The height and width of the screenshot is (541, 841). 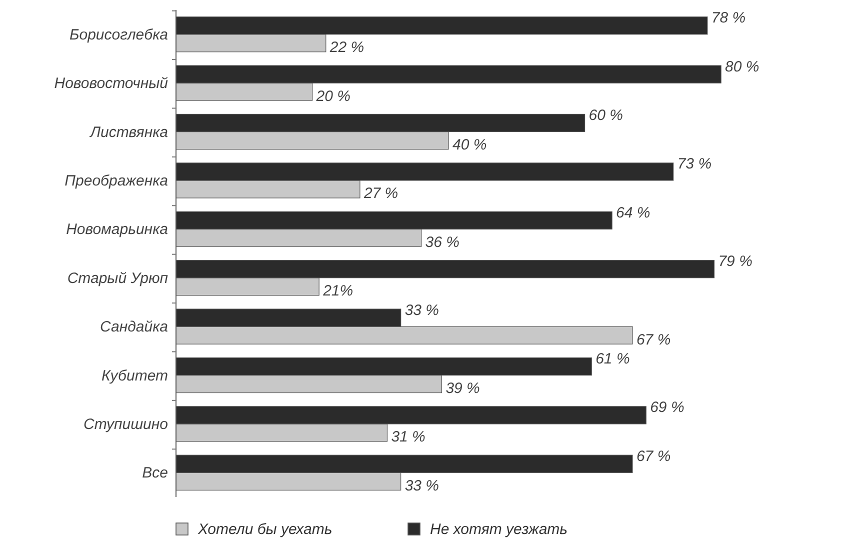 I want to click on data-label: 79 %, so click(x=735, y=261).